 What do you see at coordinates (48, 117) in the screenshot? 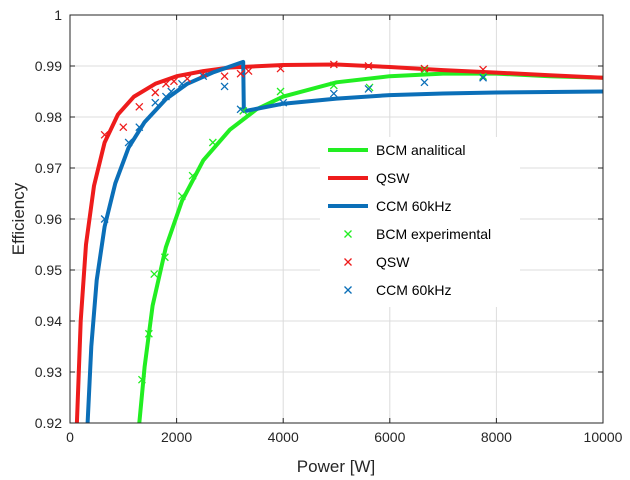
I see `y-tick-label: 0.98` at bounding box center [48, 117].